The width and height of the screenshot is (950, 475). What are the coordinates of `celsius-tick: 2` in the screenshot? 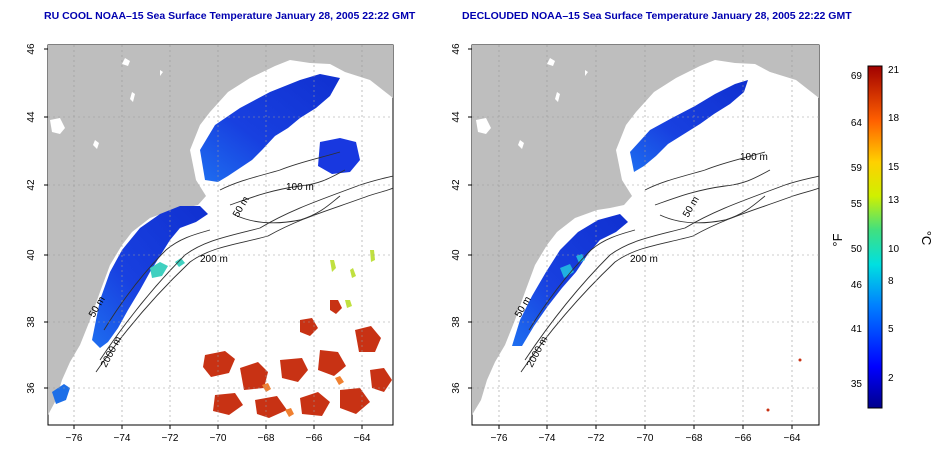 It's located at (891, 378).